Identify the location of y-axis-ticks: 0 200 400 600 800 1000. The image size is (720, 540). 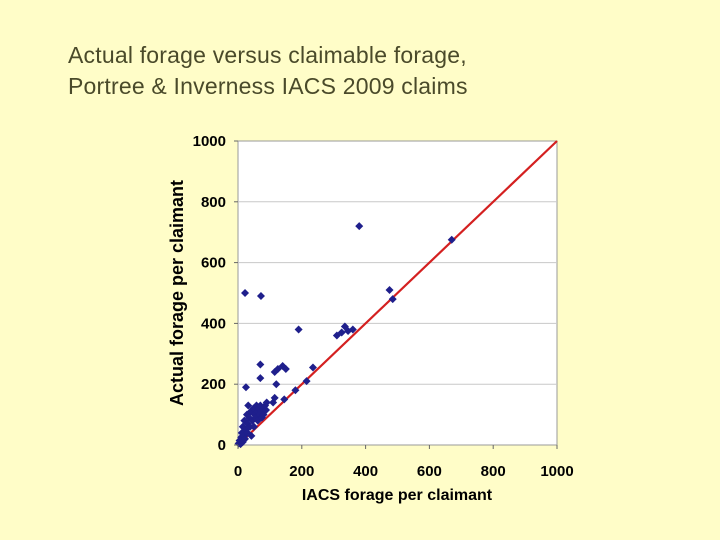
(215, 293).